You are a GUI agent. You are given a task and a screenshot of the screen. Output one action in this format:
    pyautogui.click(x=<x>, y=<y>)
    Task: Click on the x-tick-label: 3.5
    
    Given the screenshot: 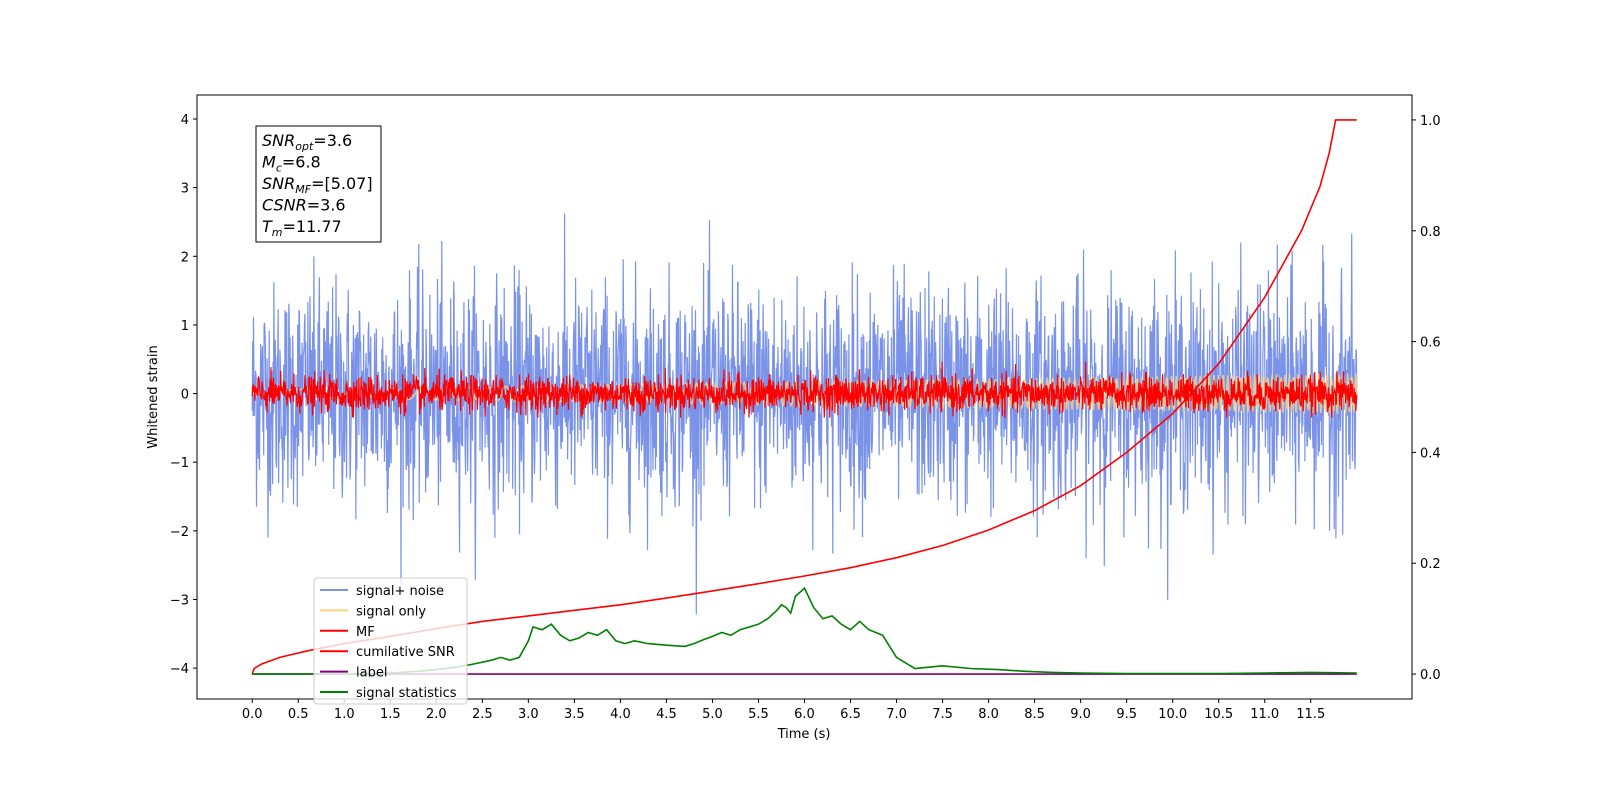 What is the action you would take?
    pyautogui.click(x=574, y=714)
    